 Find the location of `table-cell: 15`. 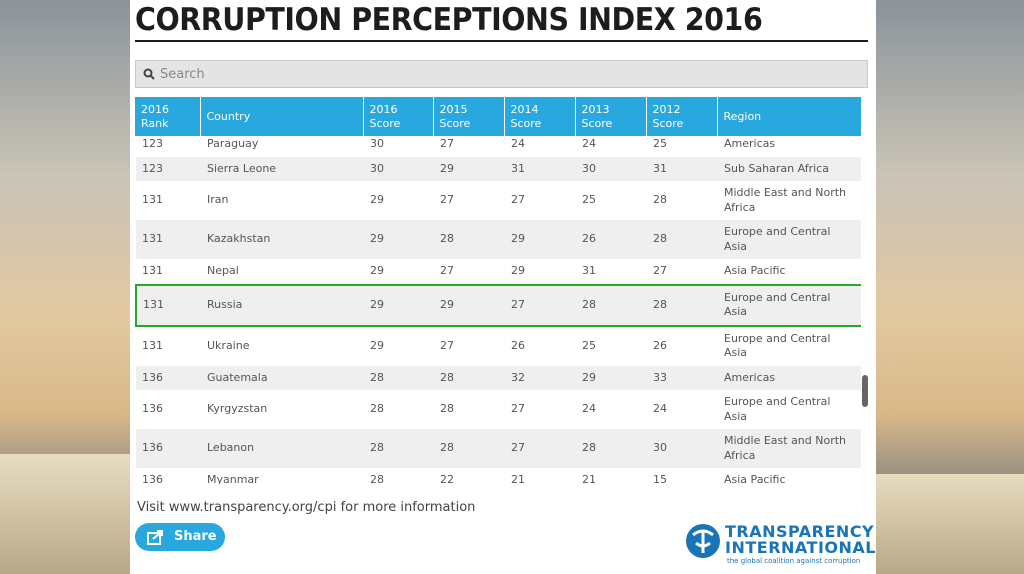

table-cell: 15 is located at coordinates (660, 478).